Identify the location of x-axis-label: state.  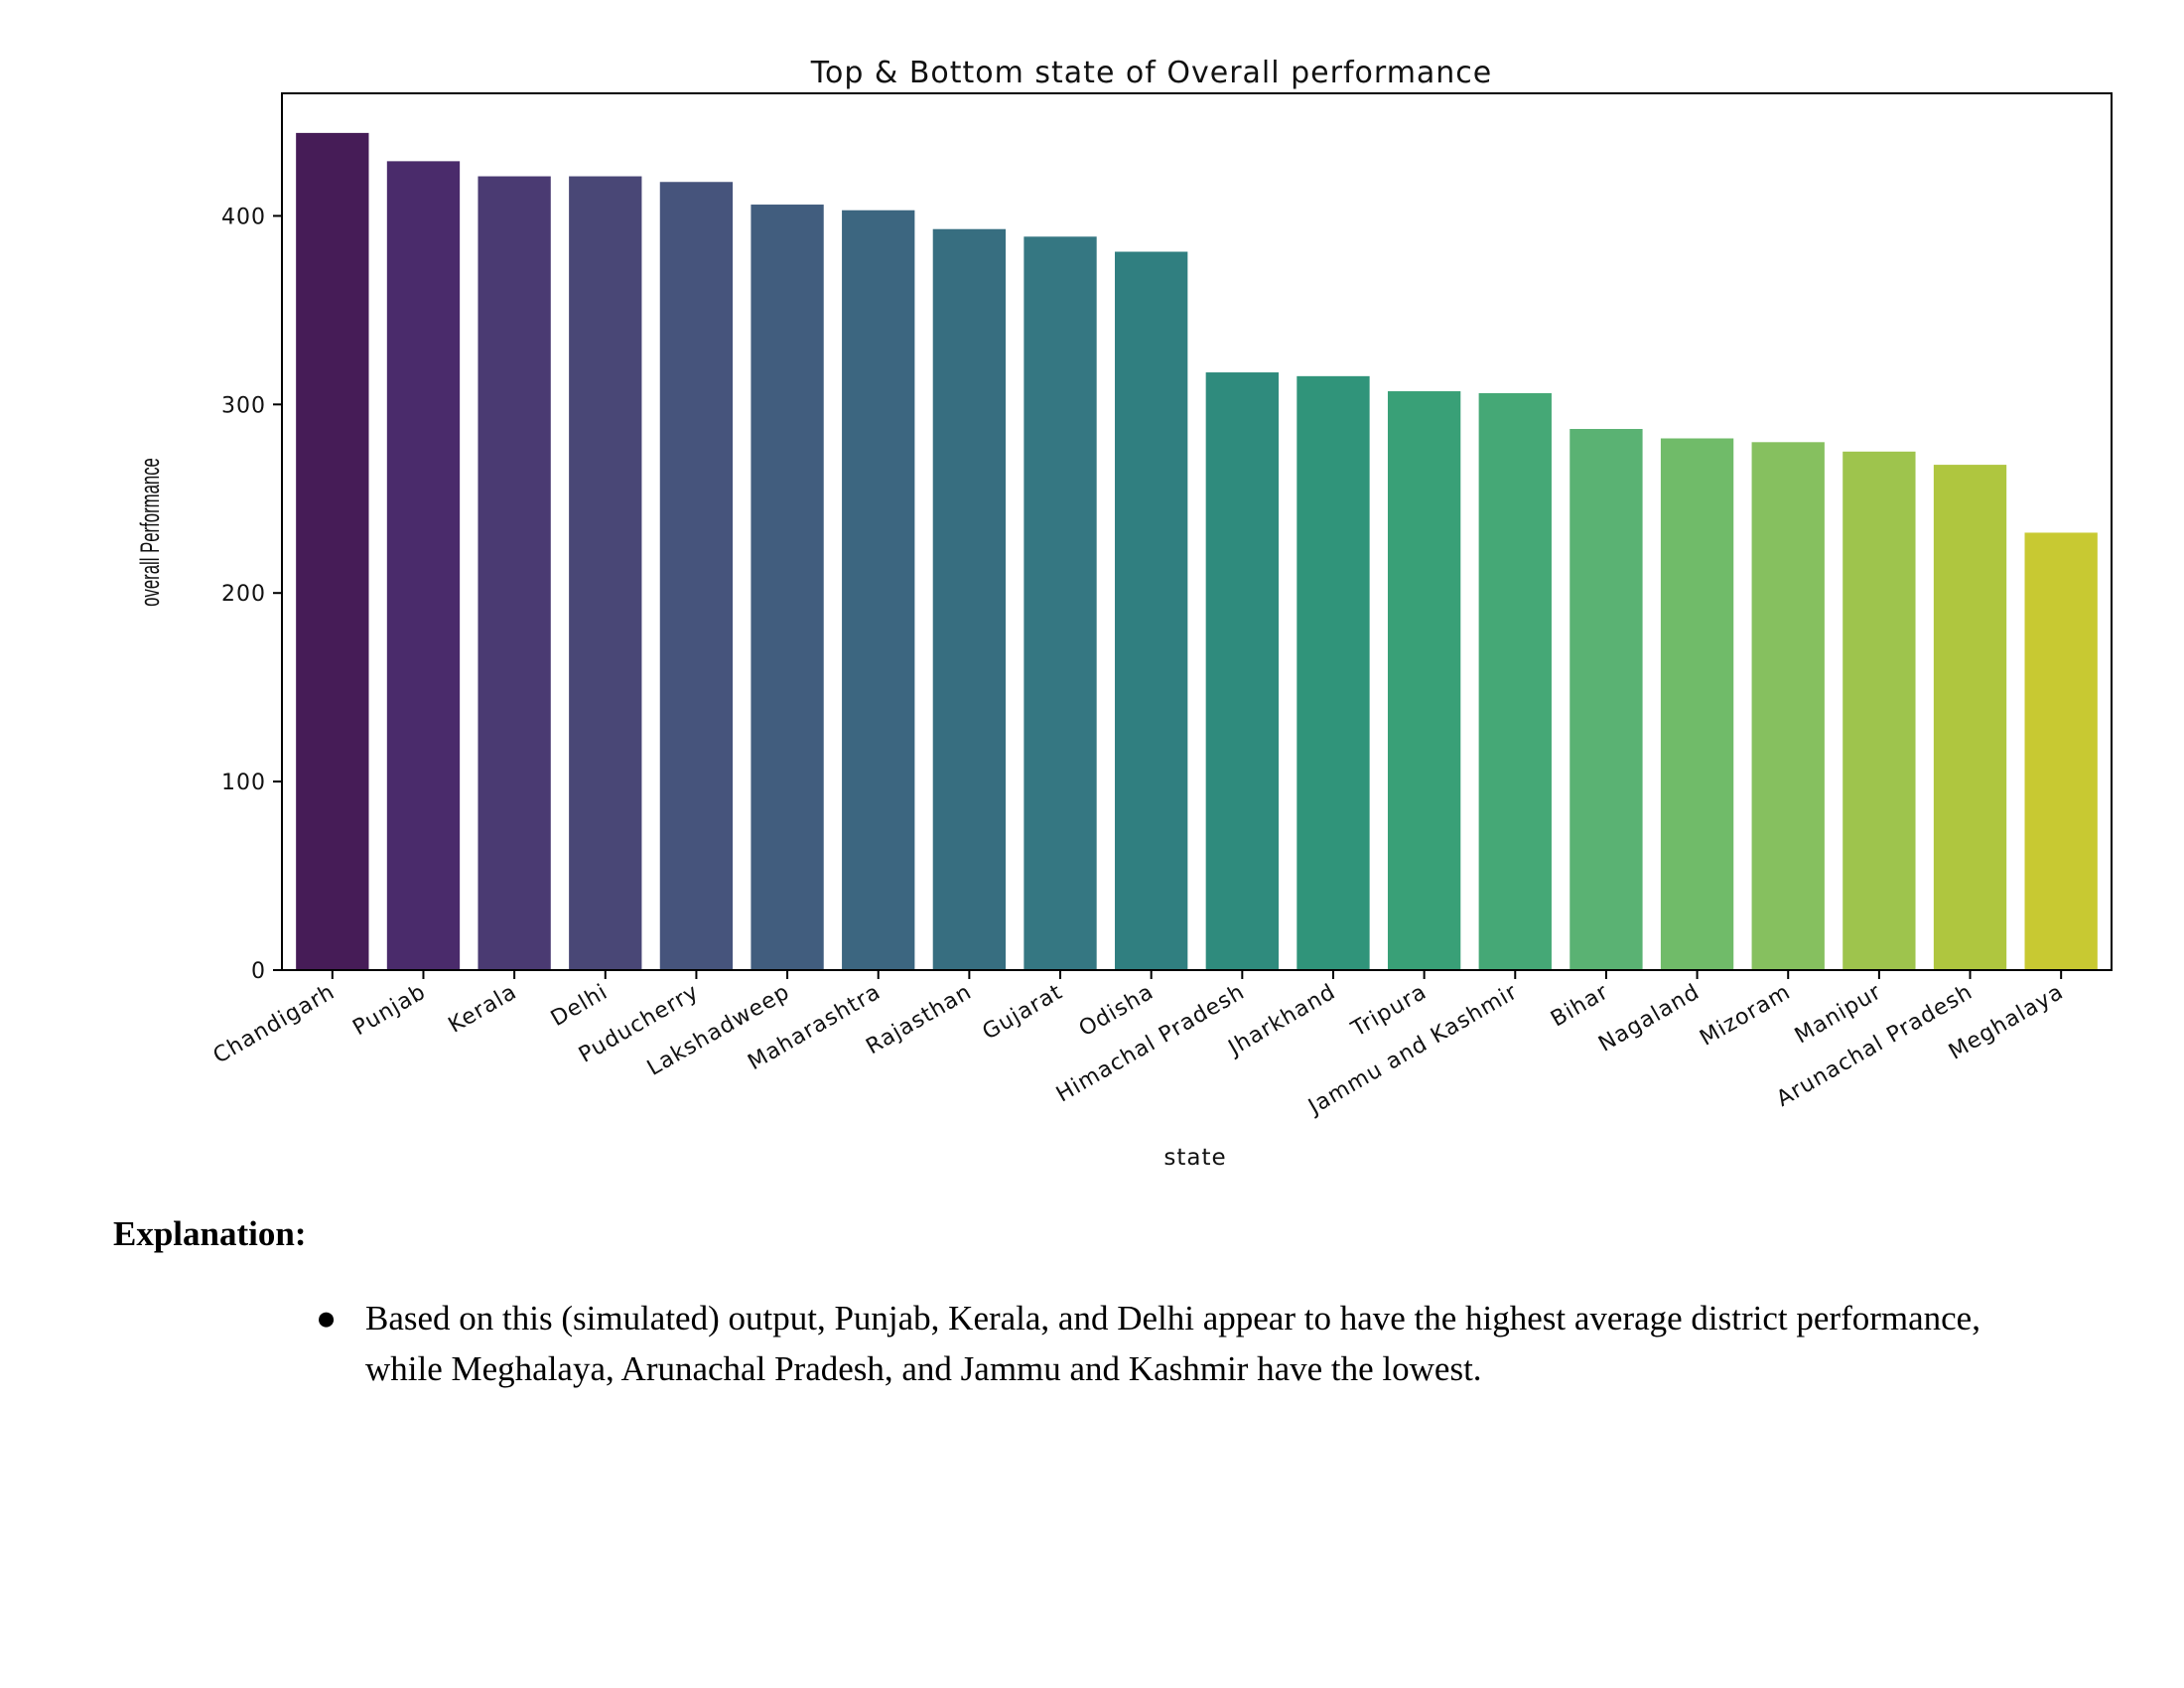
(1194, 1158).